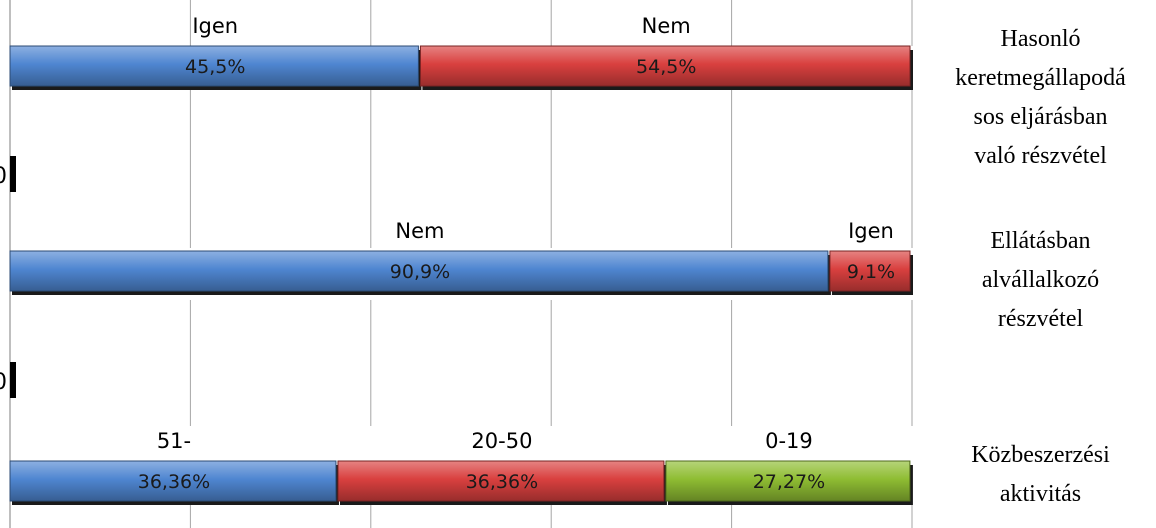 This screenshot has height=528, width=1156. I want to click on data-label: 45,5%, so click(215, 67).